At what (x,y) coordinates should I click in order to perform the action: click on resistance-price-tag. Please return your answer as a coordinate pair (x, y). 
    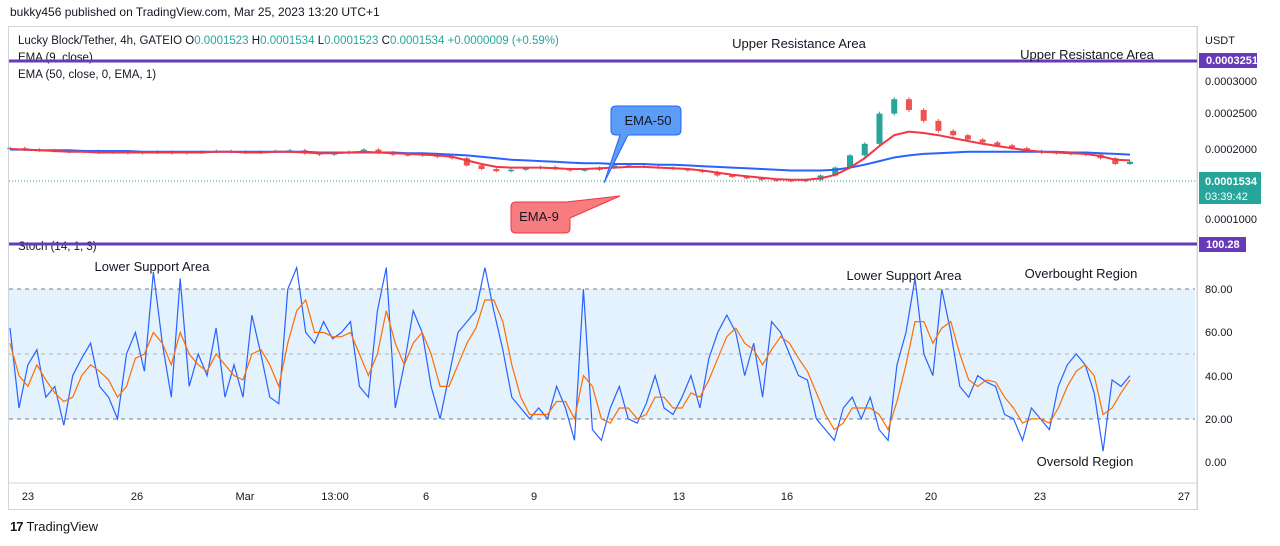
    Looking at the image, I should click on (1228, 60).